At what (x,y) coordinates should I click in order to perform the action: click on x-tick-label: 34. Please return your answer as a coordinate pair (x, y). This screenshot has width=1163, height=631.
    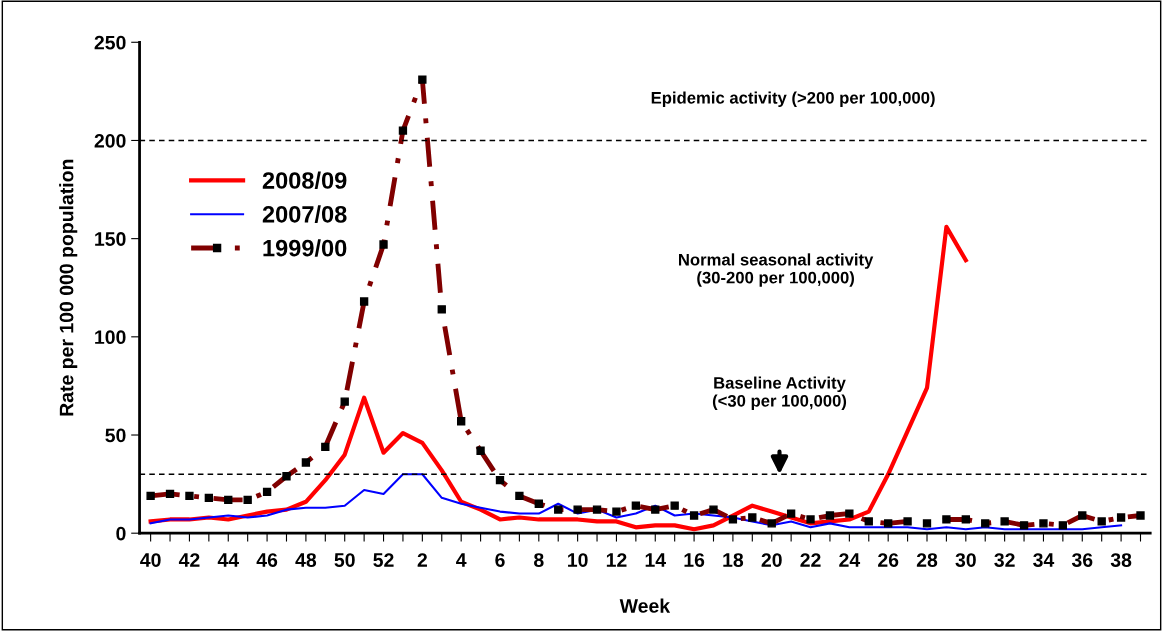
    Looking at the image, I should click on (1044, 560).